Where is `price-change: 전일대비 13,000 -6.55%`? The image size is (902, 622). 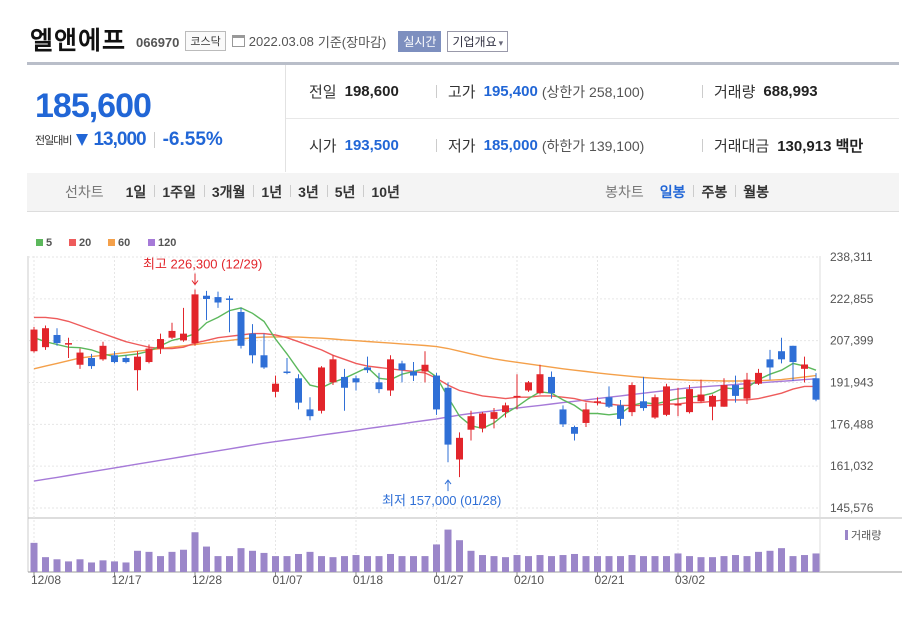 price-change: 전일대비 13,000 -6.55% is located at coordinates (129, 140).